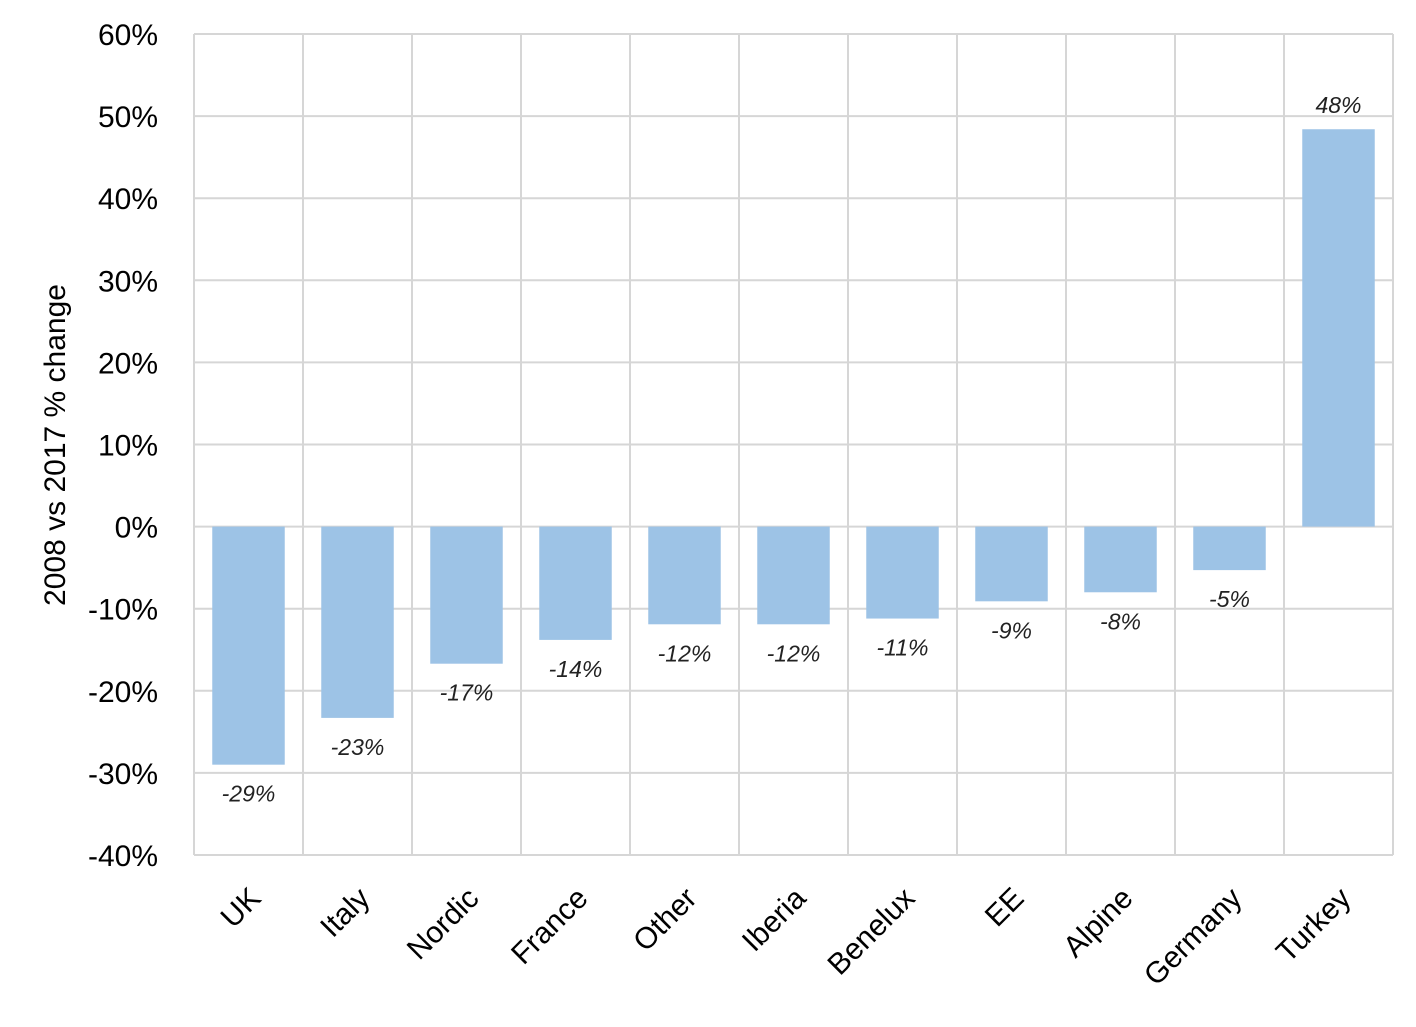  What do you see at coordinates (549, 926) in the screenshot?
I see `x-category-label: France` at bounding box center [549, 926].